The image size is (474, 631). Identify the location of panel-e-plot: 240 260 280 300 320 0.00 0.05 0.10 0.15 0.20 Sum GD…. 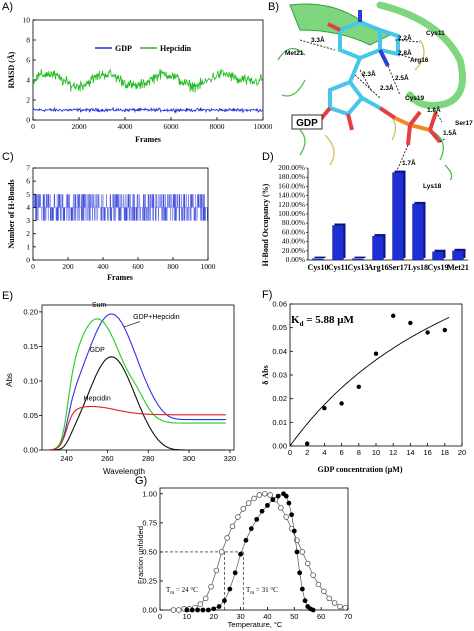
(129, 382).